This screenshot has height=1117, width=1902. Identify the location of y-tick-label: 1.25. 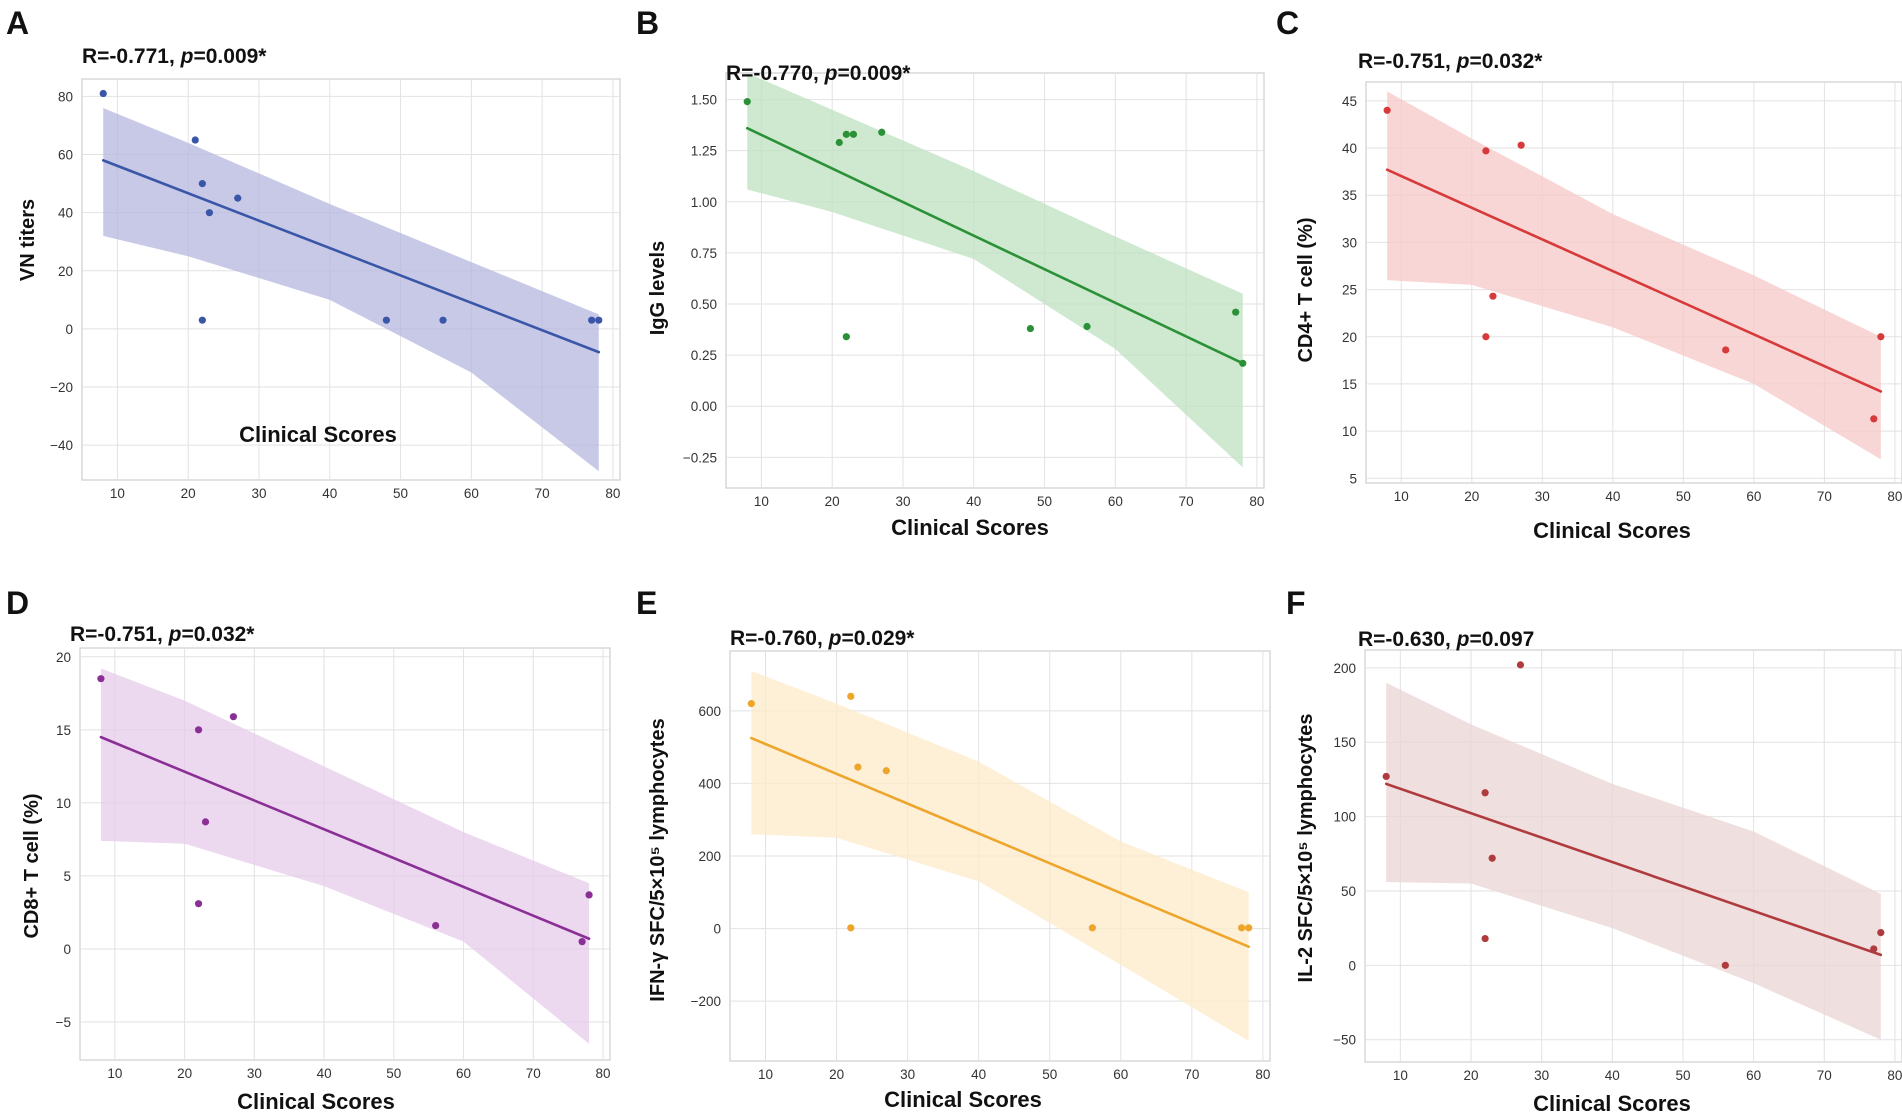
(704, 151).